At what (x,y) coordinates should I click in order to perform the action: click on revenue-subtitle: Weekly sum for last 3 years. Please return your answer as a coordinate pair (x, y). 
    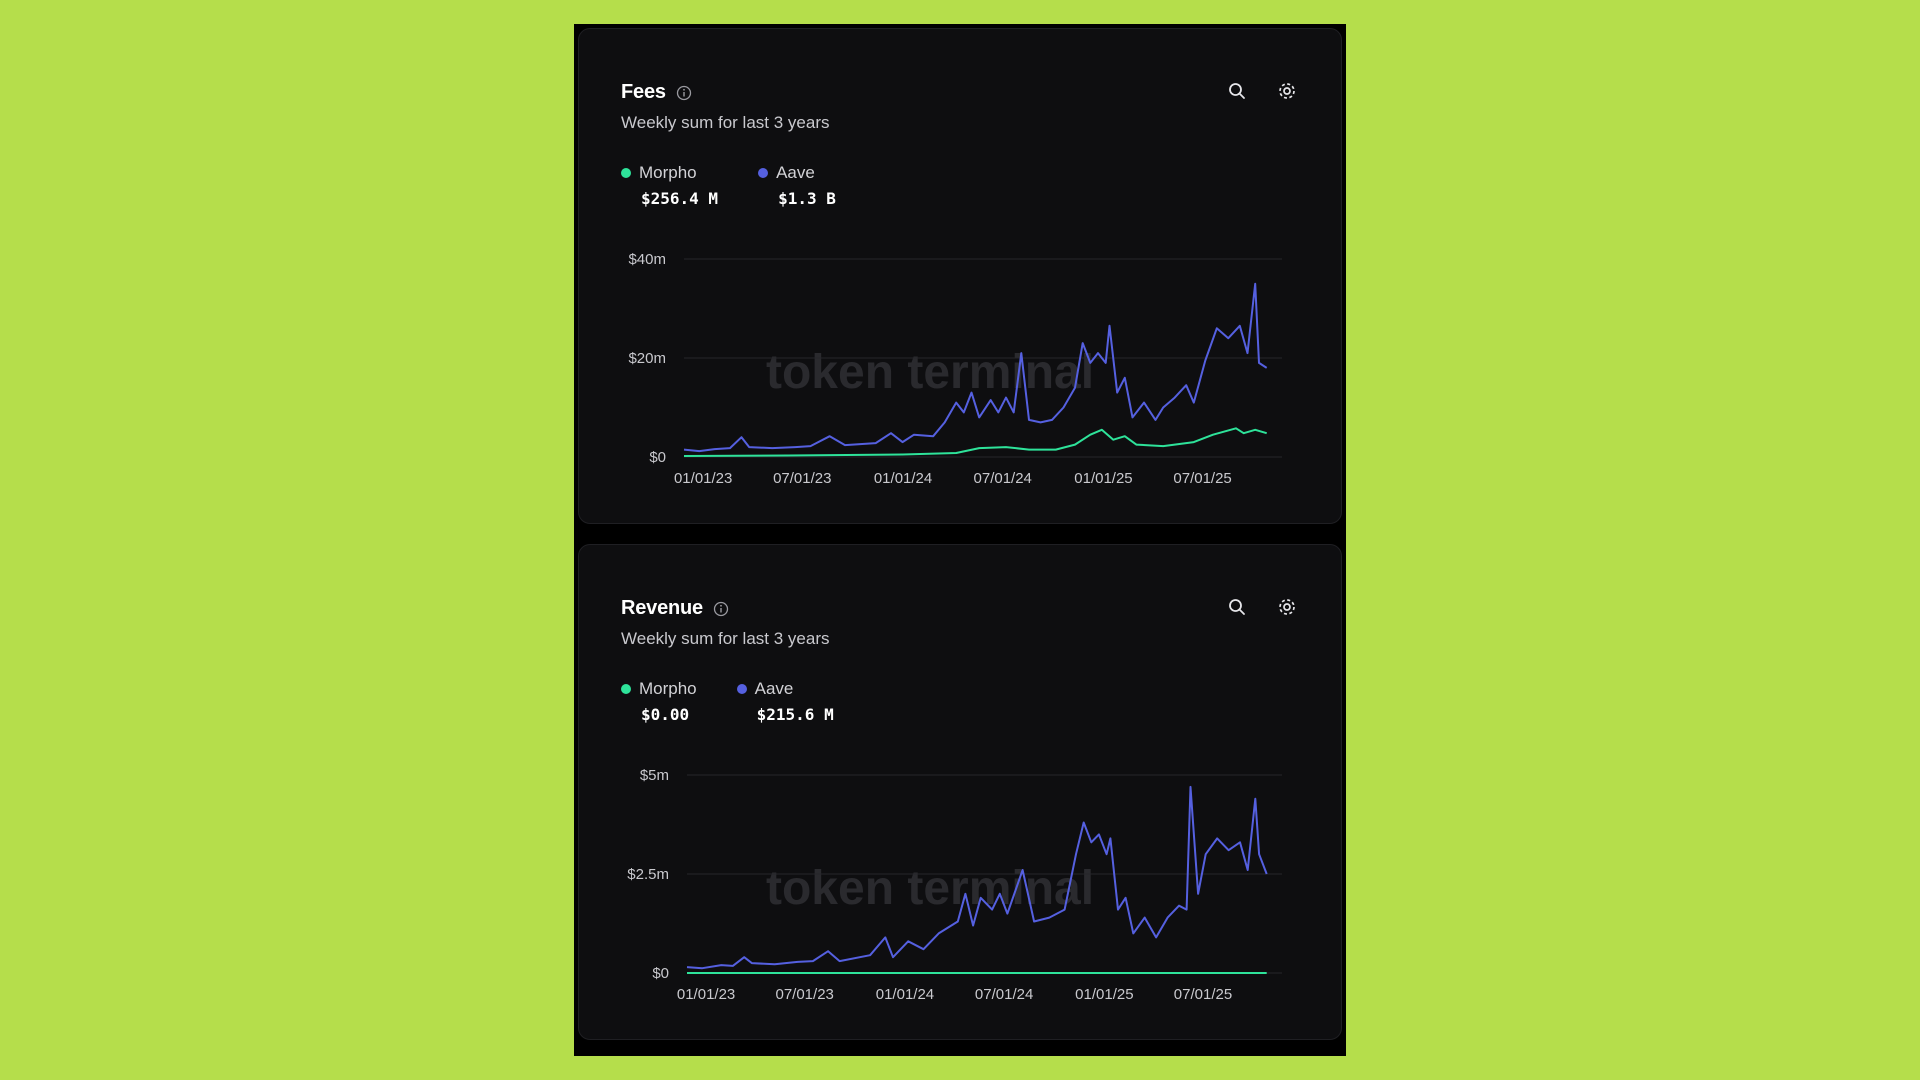
    Looking at the image, I should click on (725, 638).